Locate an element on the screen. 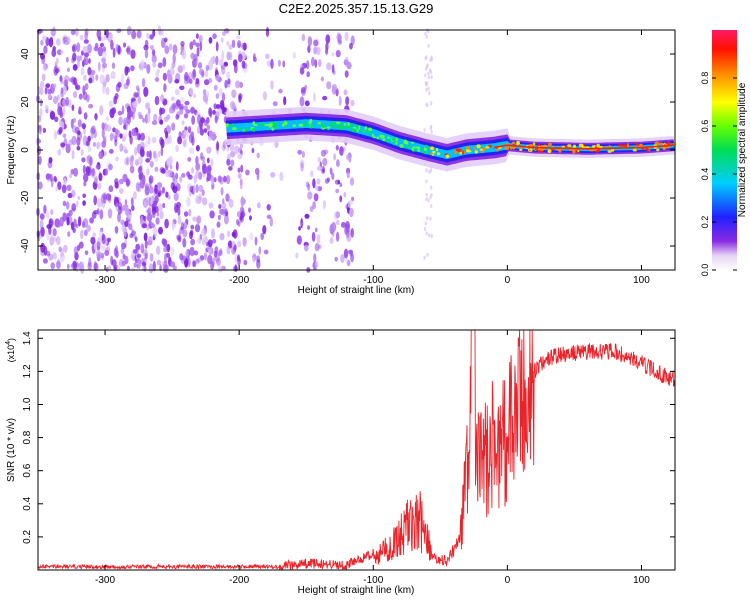 The height and width of the screenshot is (600, 750). snr-x-tick-label: -300 is located at coordinates (105, 580).